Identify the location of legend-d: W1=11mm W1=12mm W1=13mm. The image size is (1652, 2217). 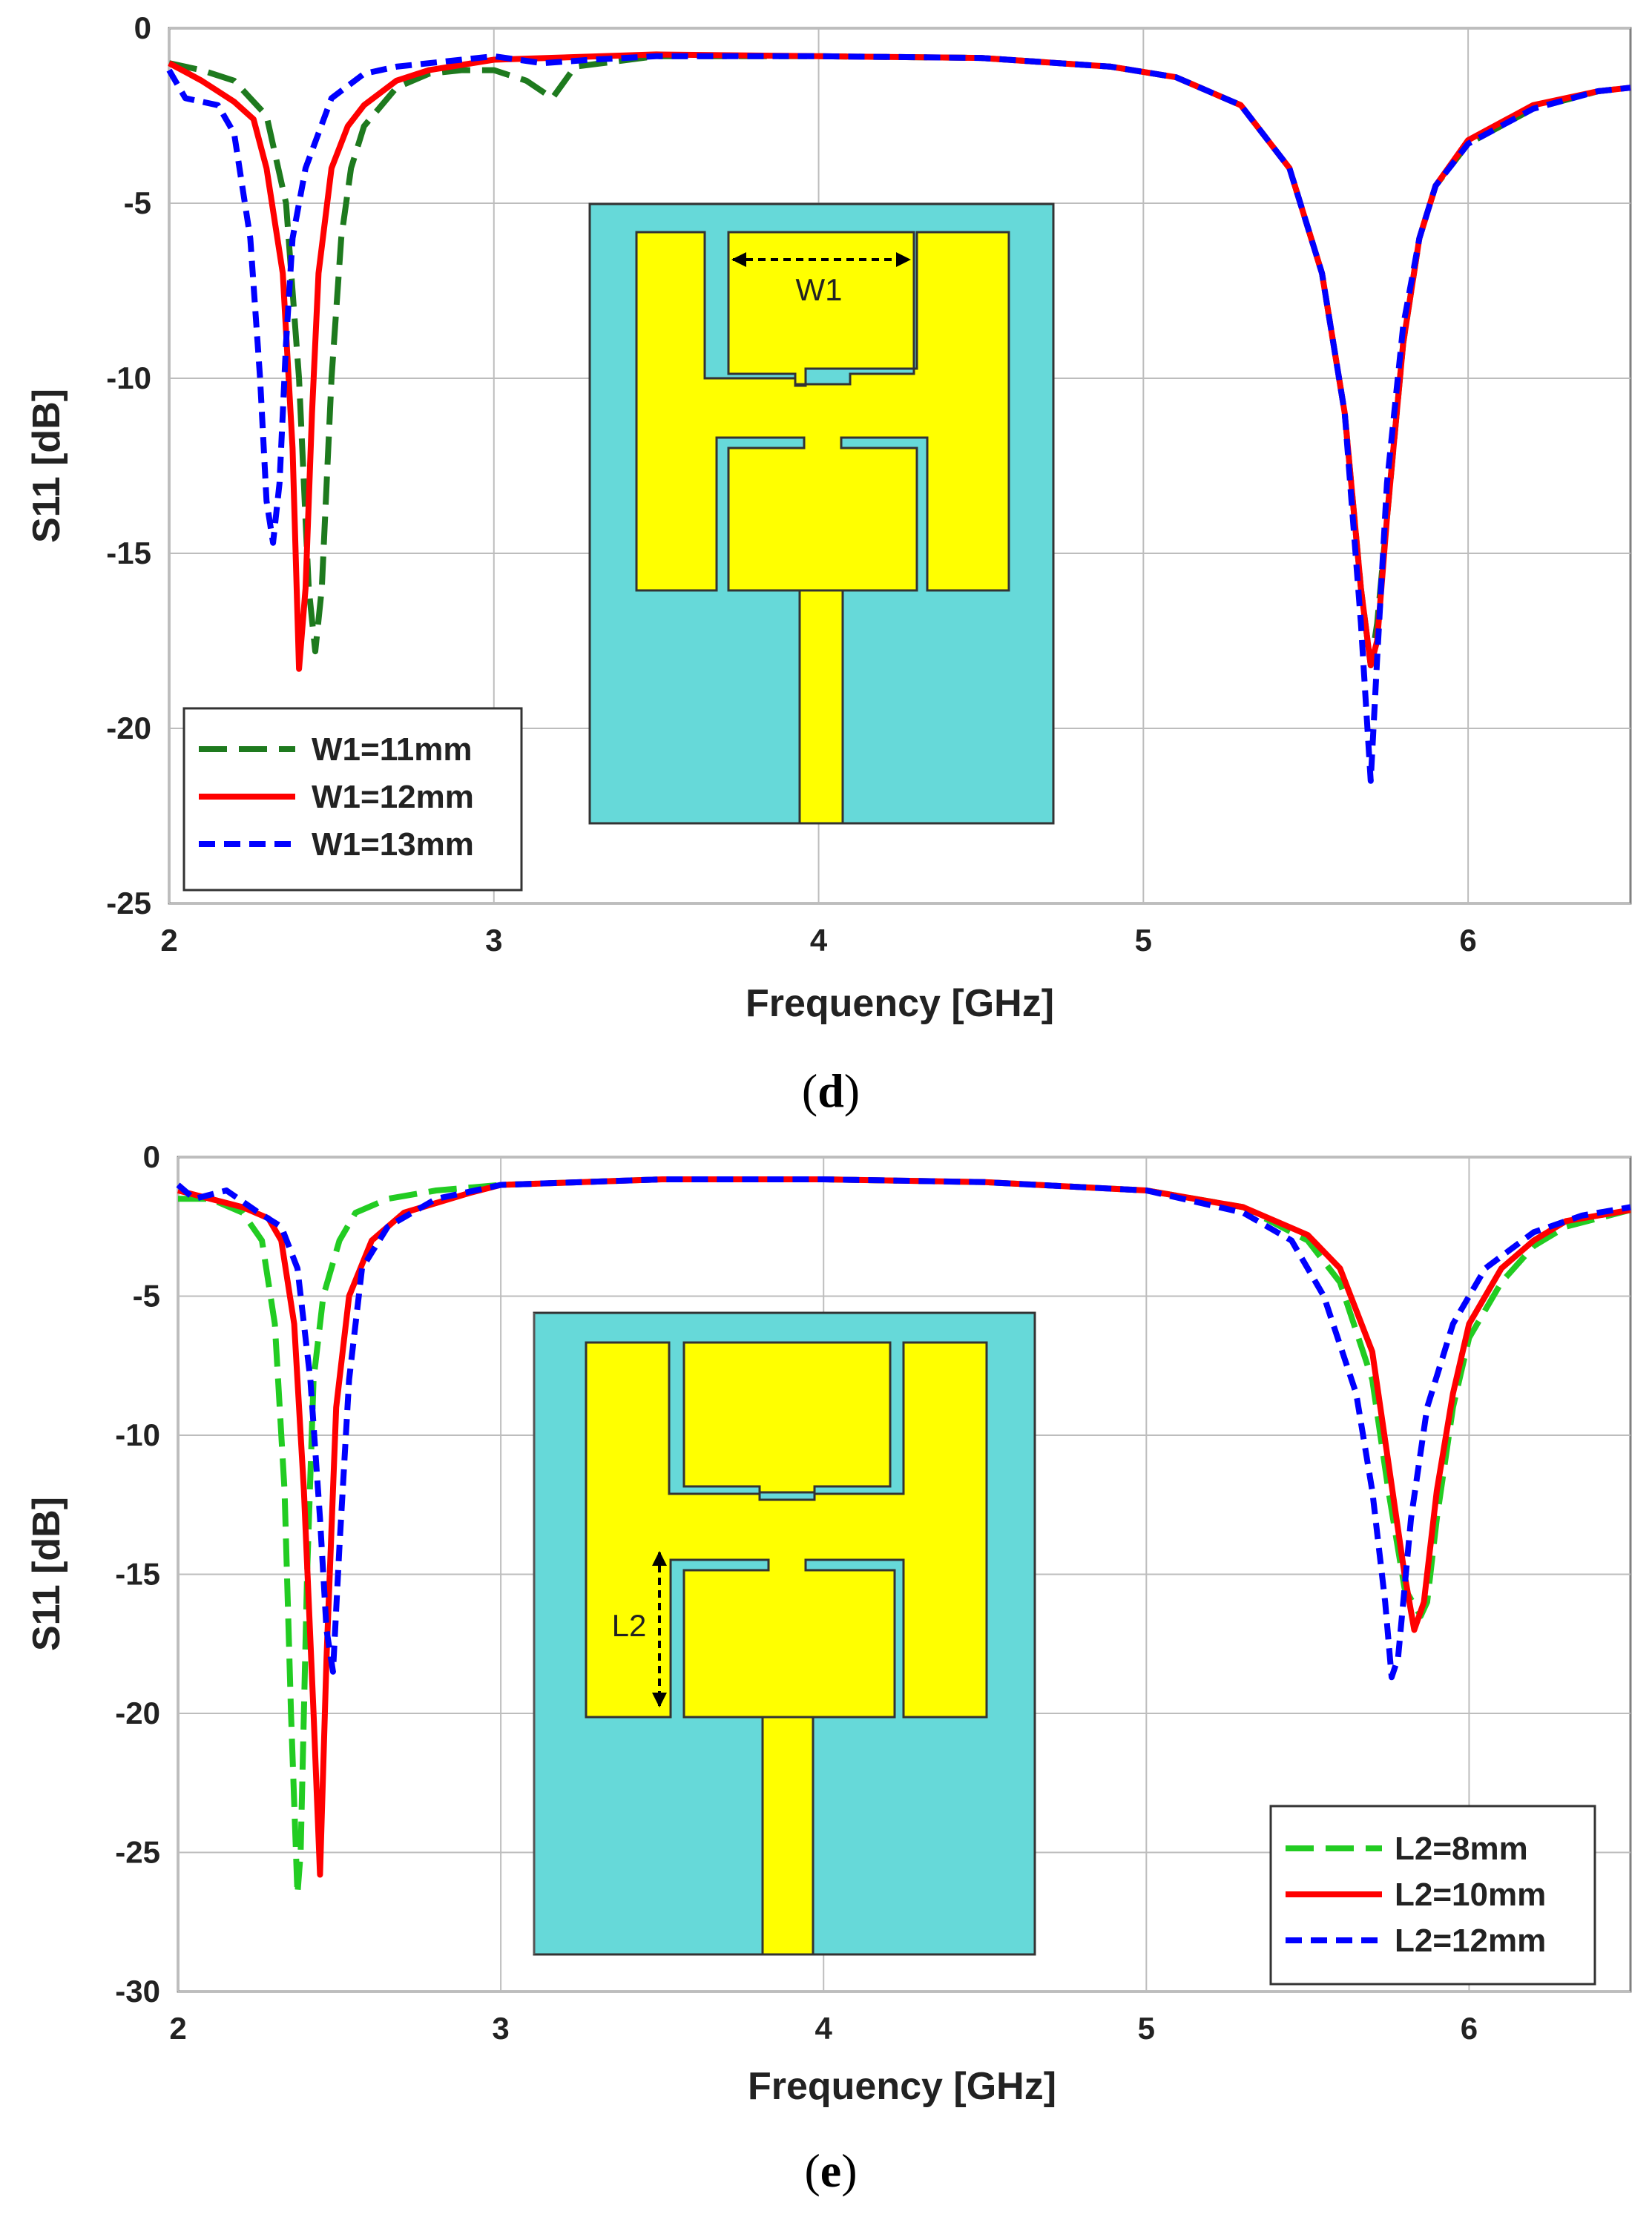
(352, 799).